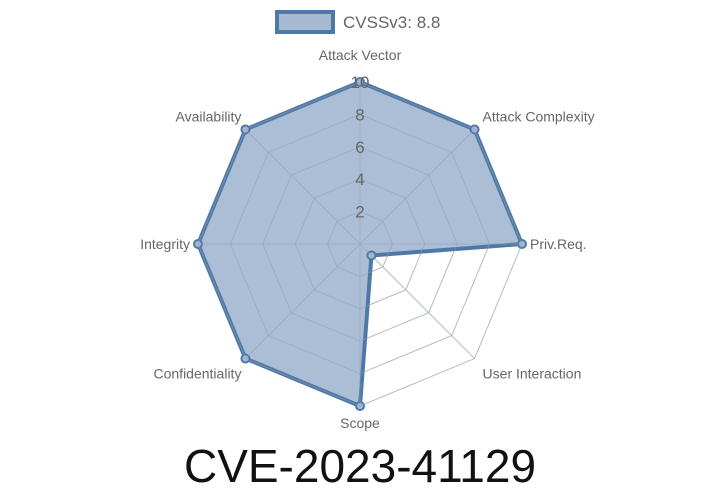 This screenshot has height=504, width=720. Describe the element at coordinates (360, 55) in the screenshot. I see `axis-label: Attack Vector` at that location.